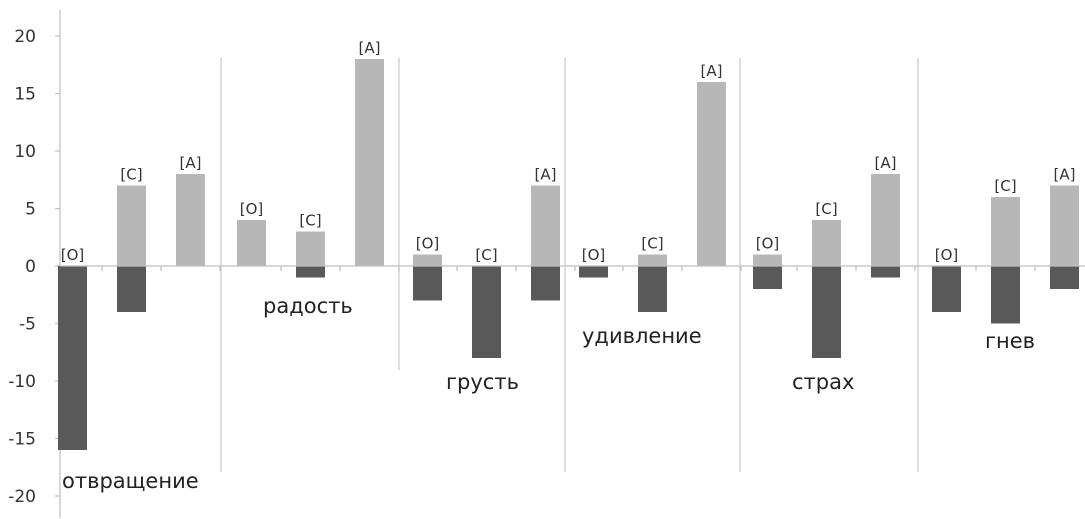  Describe the element at coordinates (308, 306) in the screenshot. I see `group-label: радость` at that location.